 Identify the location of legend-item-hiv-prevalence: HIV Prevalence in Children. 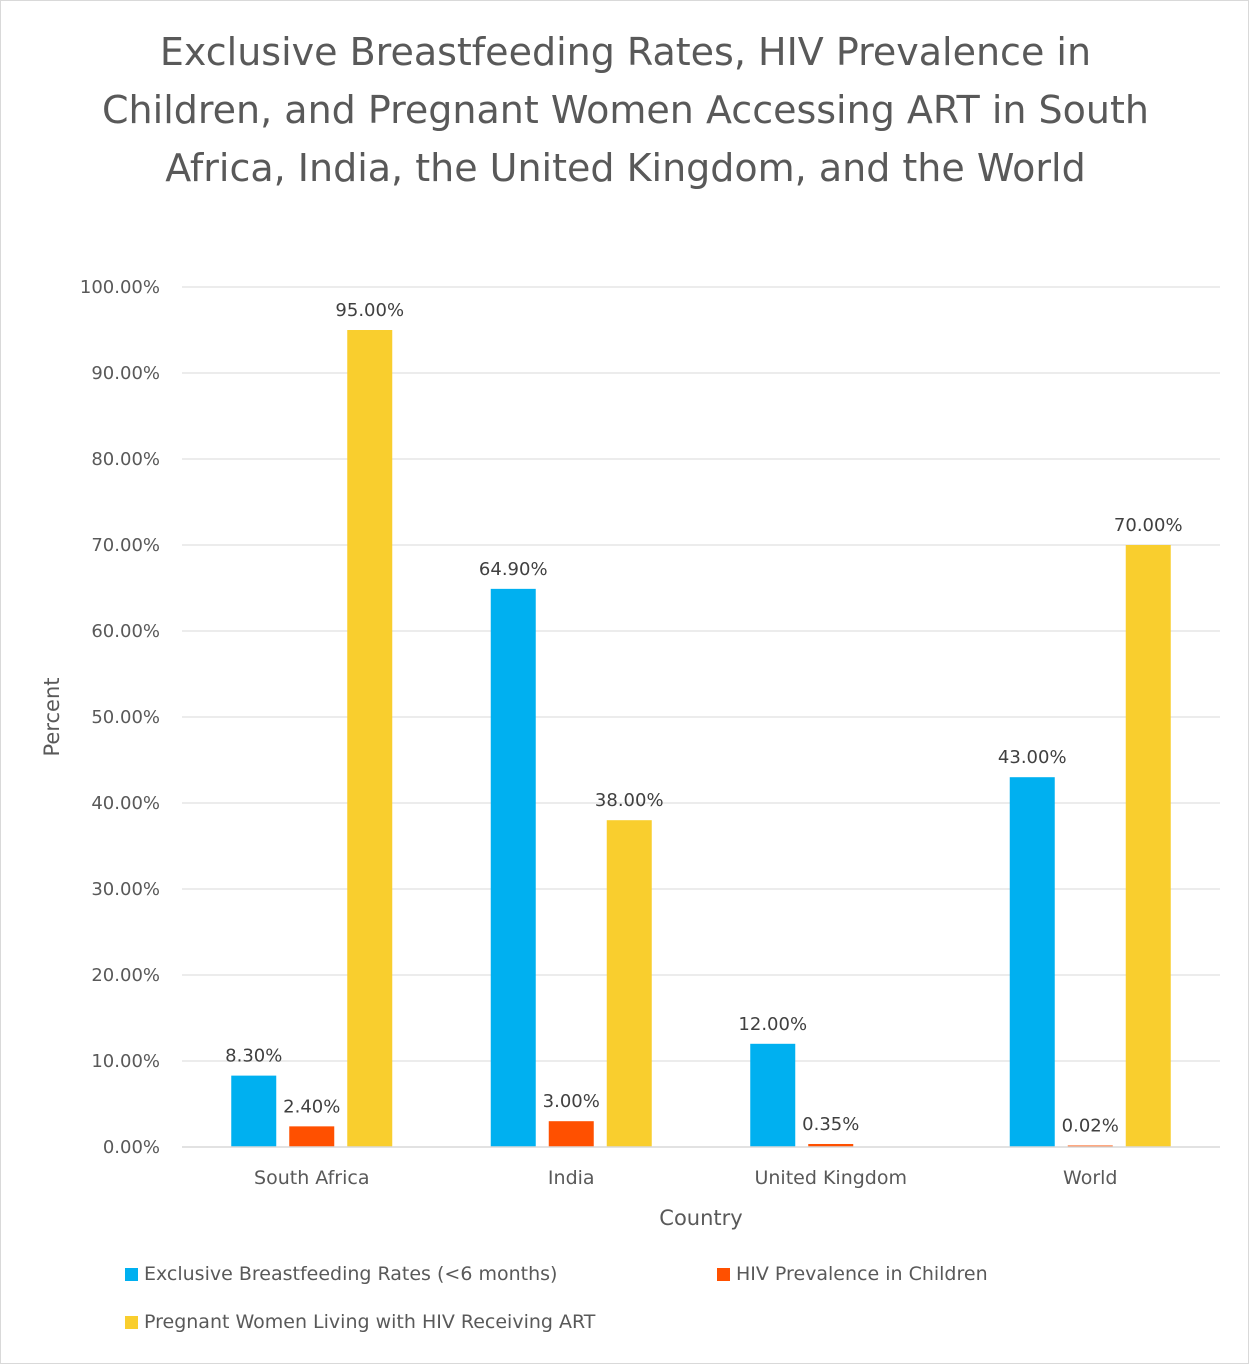
(852, 1274).